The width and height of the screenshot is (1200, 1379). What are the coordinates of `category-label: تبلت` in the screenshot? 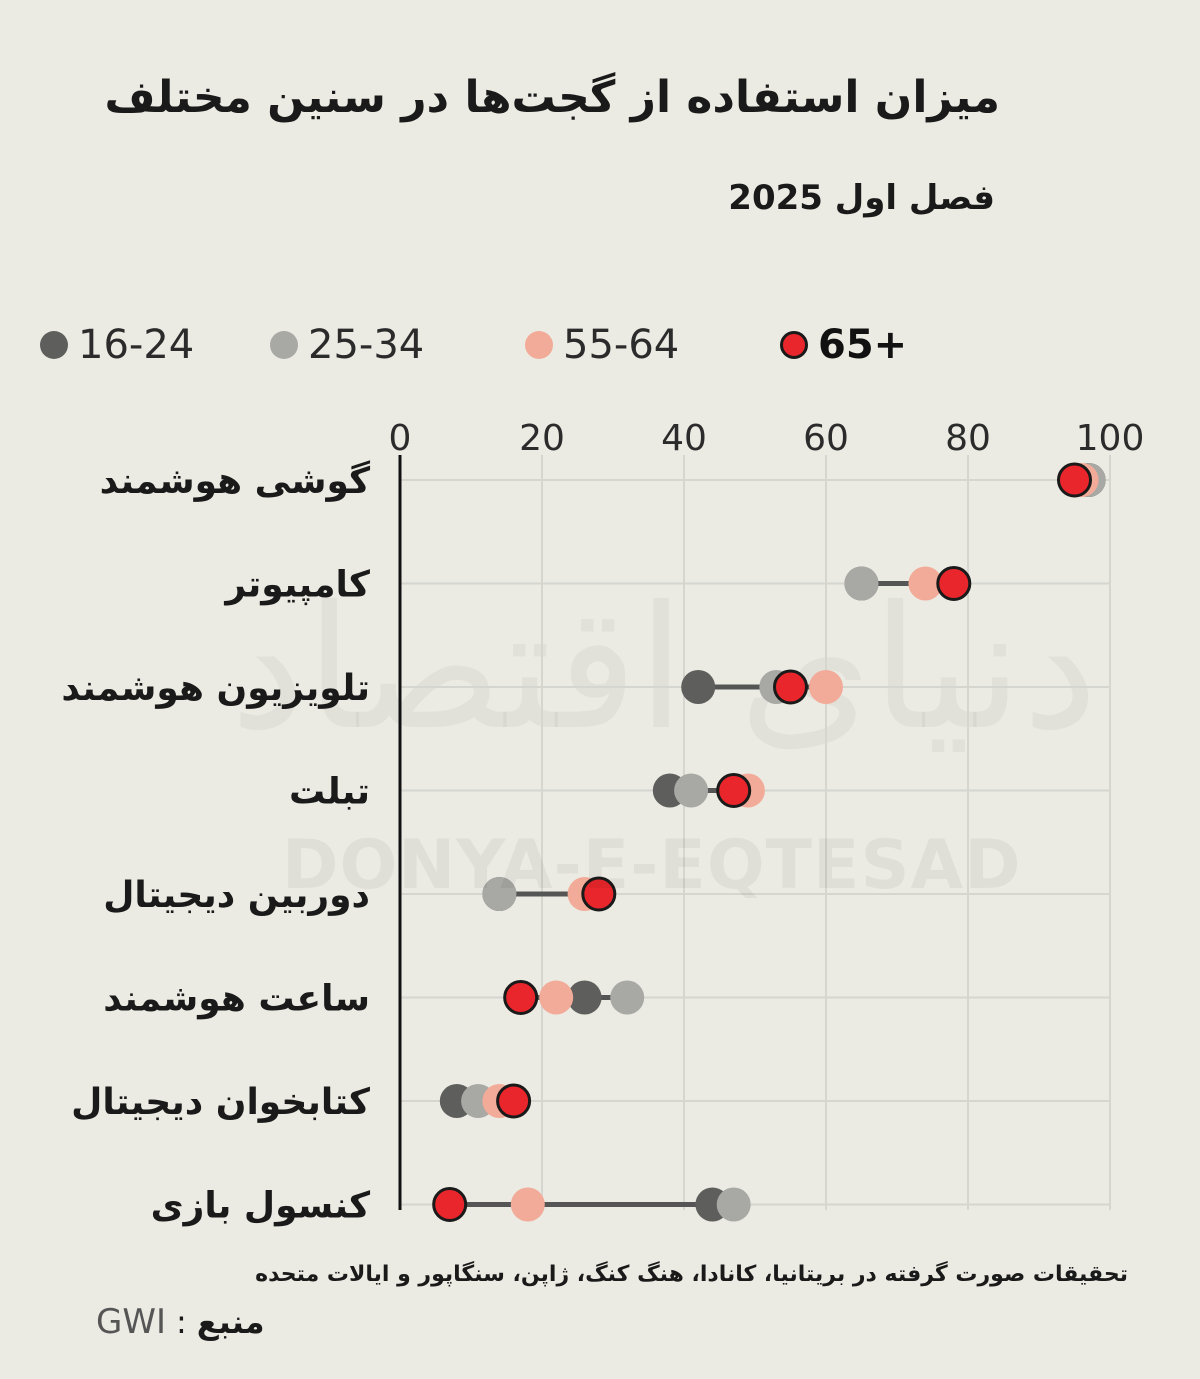 It's located at (329, 792).